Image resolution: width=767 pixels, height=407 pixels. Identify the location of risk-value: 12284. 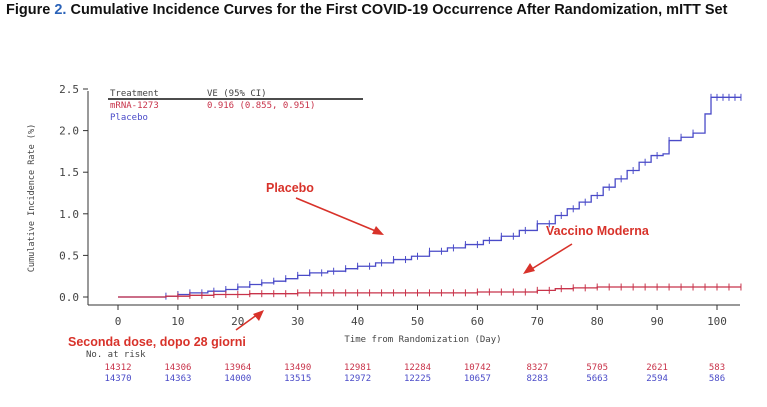
(417, 368).